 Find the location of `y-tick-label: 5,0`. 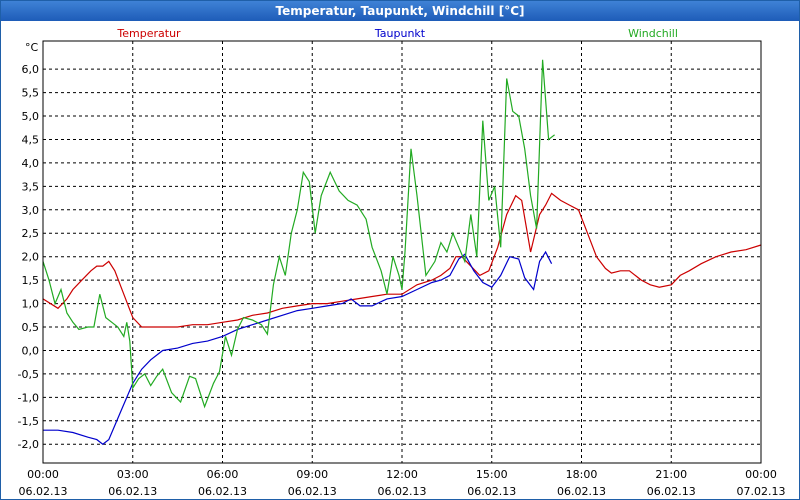

y-tick-label: 5,0 is located at coordinates (31, 116).